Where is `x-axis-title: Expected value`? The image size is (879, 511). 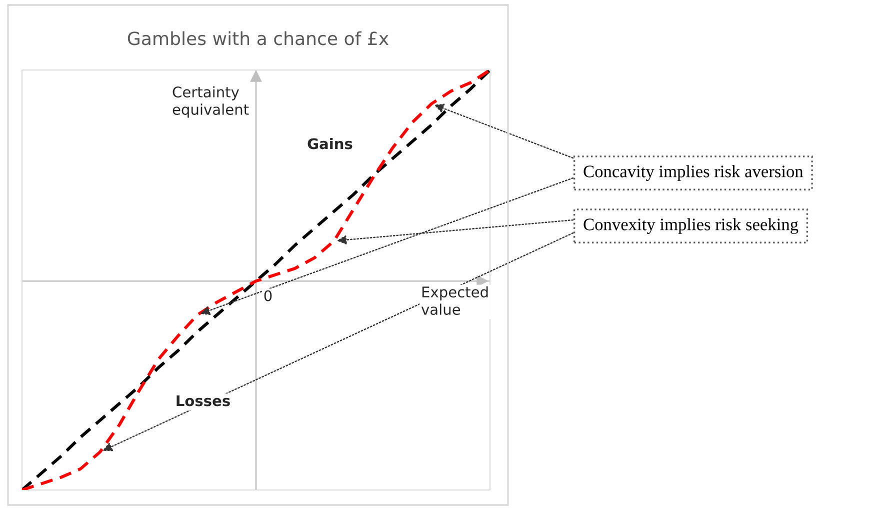 x-axis-title: Expected value is located at coordinates (454, 300).